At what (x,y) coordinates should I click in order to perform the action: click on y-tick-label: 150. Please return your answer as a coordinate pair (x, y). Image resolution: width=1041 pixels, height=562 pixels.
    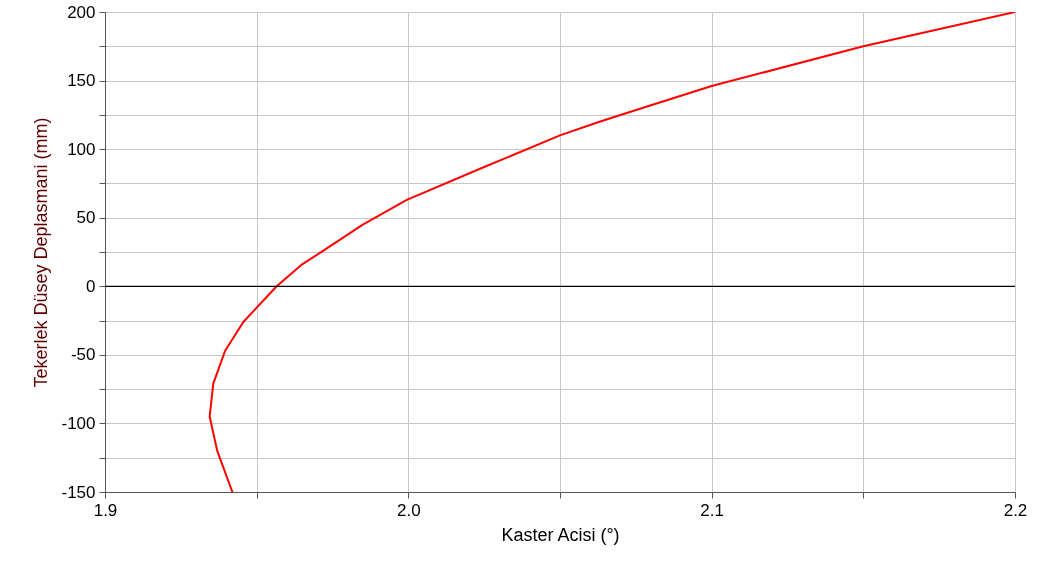
    Looking at the image, I should click on (81, 81).